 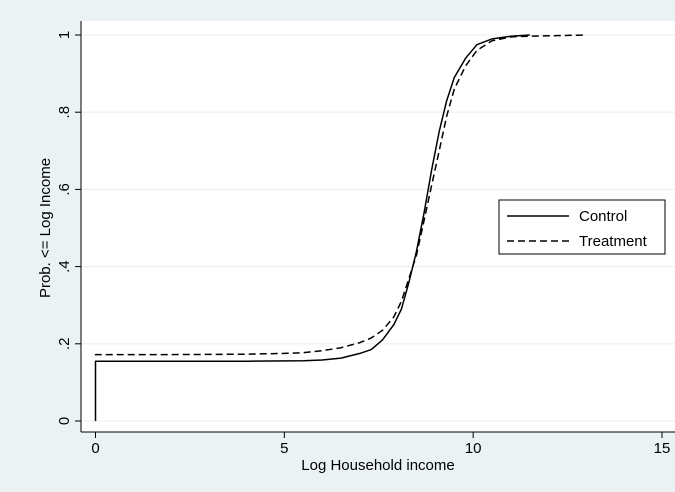 What do you see at coordinates (64, 421) in the screenshot?
I see `y-tick-label-0: 0` at bounding box center [64, 421].